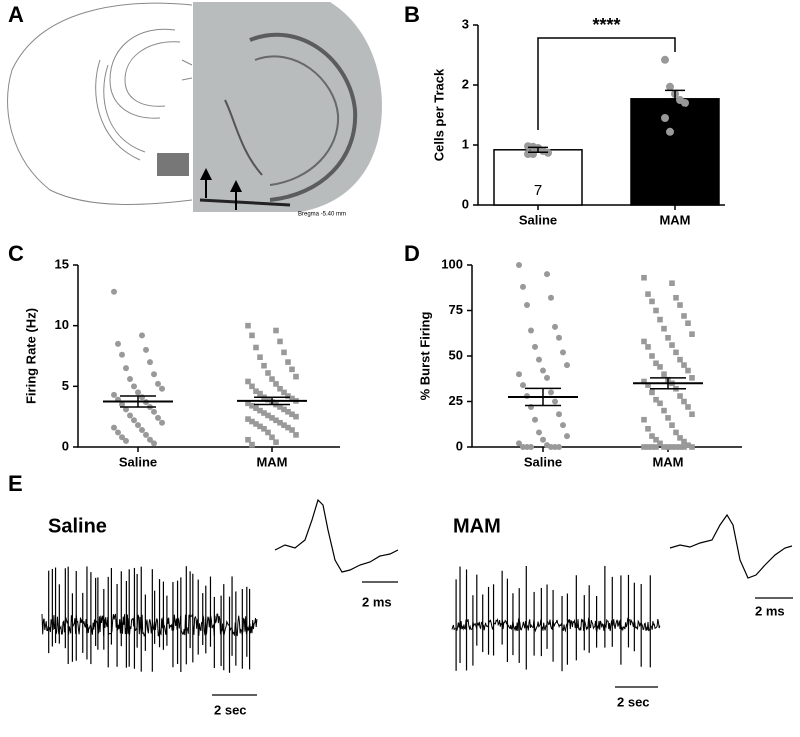 The height and width of the screenshot is (737, 800). Describe the element at coordinates (65, 385) in the screenshot. I see `y-tick-label: 5` at that location.